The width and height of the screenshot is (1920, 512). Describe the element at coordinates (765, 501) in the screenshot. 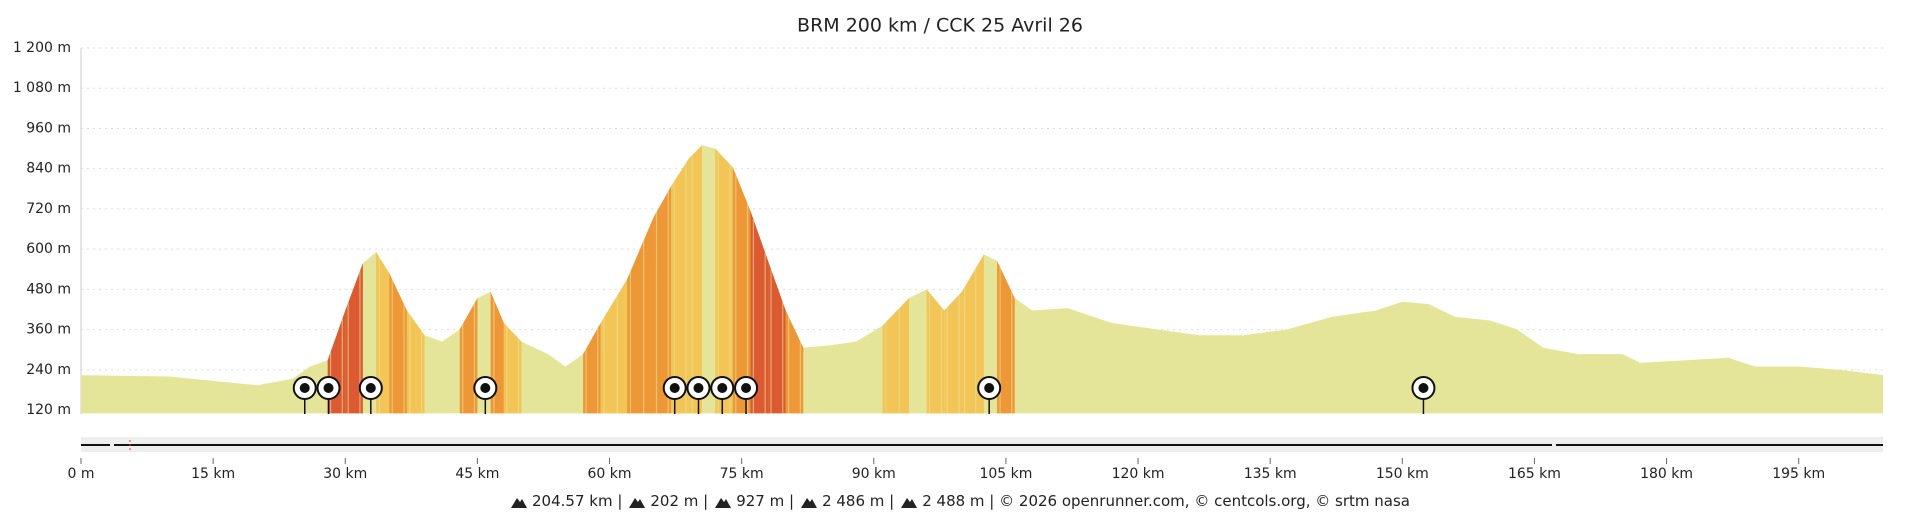

I see `footer-text: 927 m |` at that location.